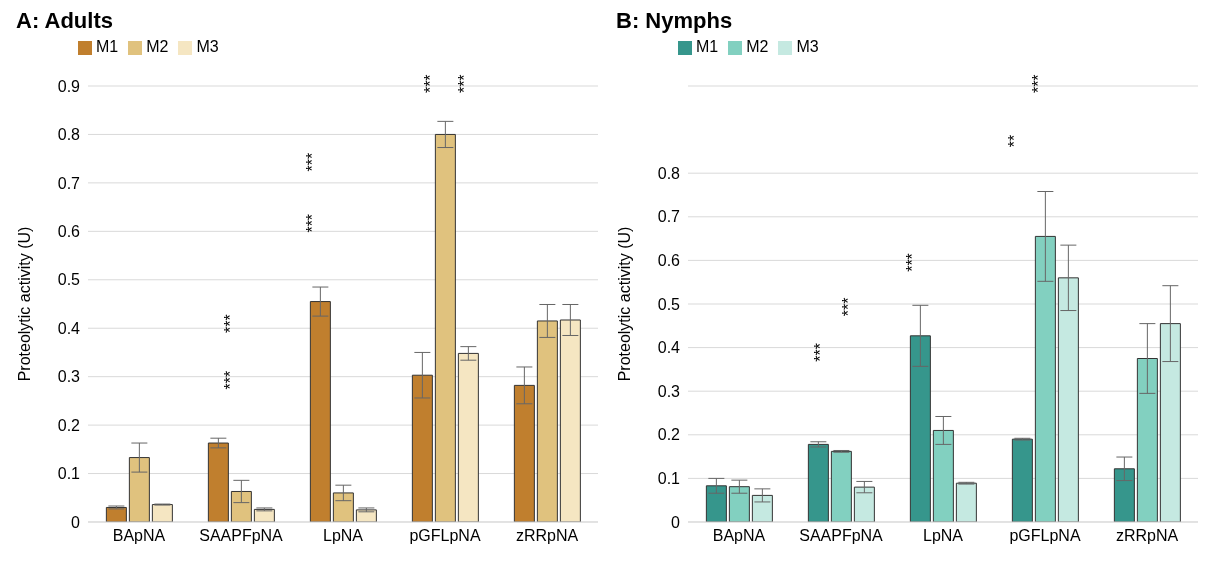 The image size is (1221, 583). Describe the element at coordinates (64, 21) in the screenshot. I see `chart-title: A: Adults` at that location.